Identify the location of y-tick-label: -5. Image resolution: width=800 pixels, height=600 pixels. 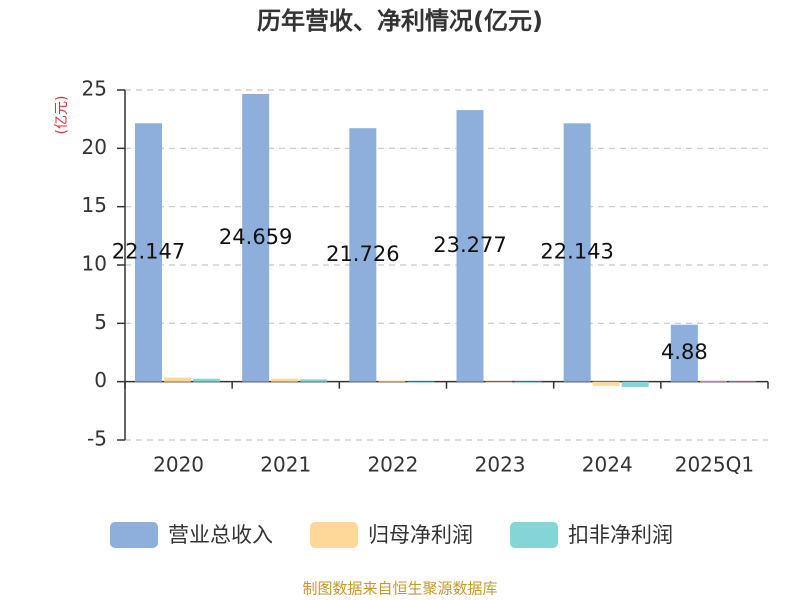
(97, 439).